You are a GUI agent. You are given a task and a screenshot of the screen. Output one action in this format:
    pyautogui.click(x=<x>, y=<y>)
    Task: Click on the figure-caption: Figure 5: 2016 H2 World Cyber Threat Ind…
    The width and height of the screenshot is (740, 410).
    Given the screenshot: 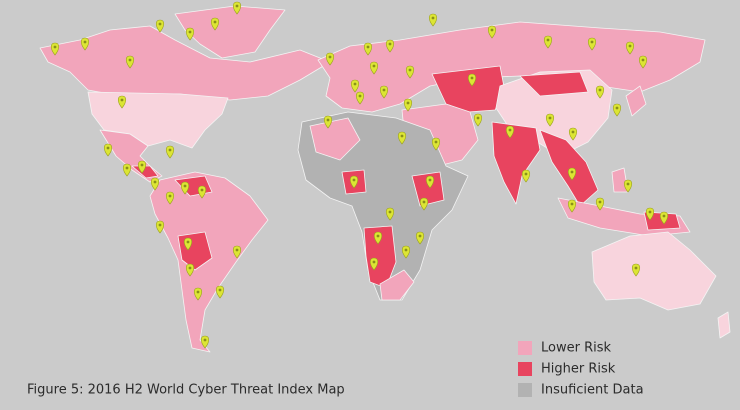 What is the action you would take?
    pyautogui.click(x=186, y=390)
    